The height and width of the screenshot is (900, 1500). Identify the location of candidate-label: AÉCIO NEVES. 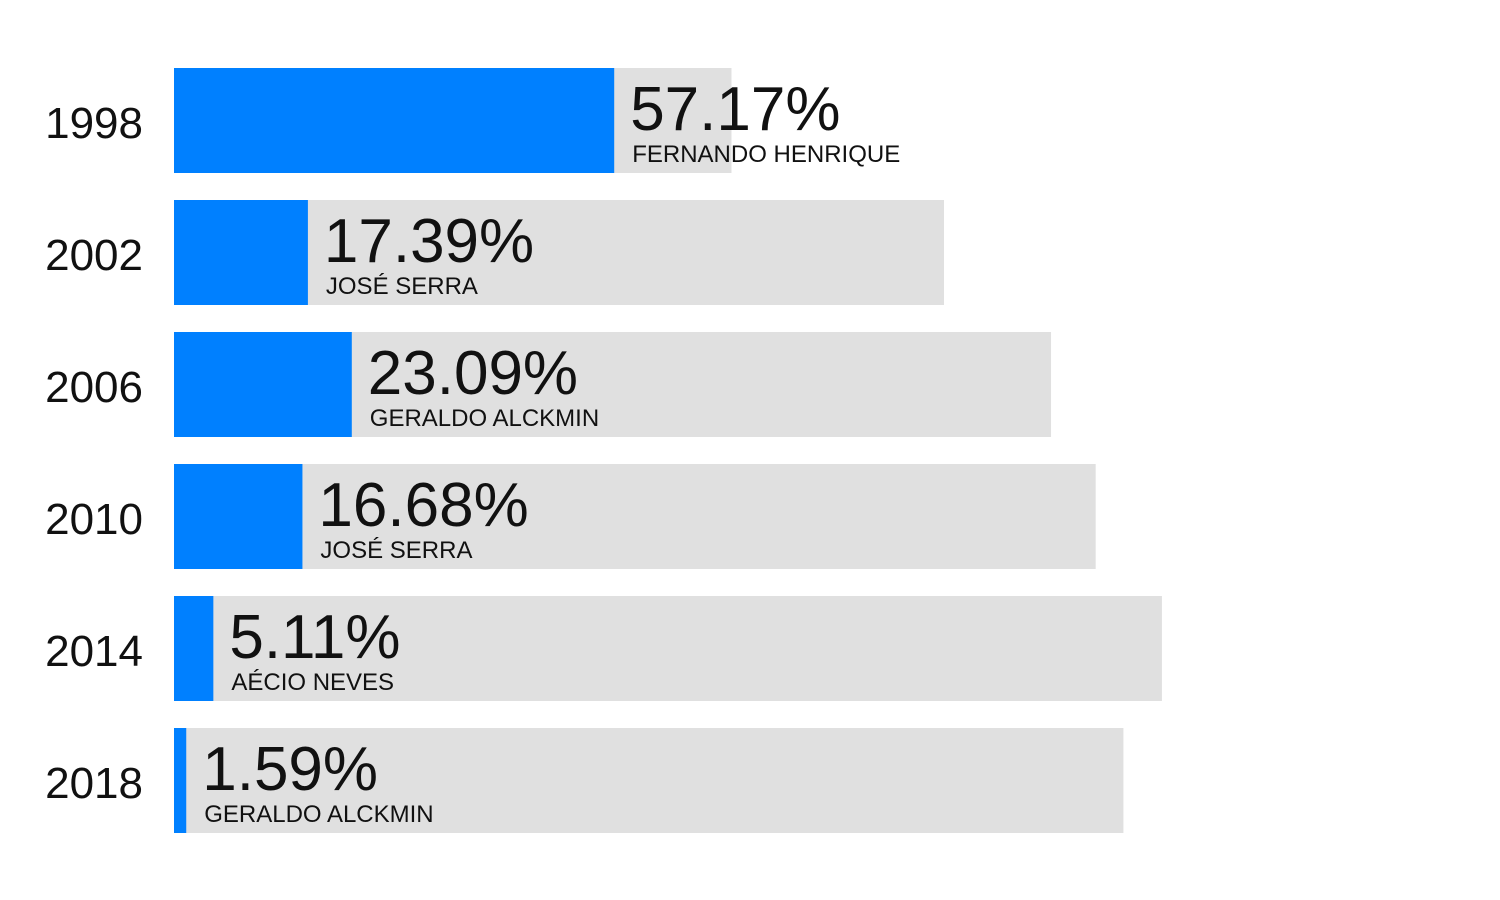
(312, 682).